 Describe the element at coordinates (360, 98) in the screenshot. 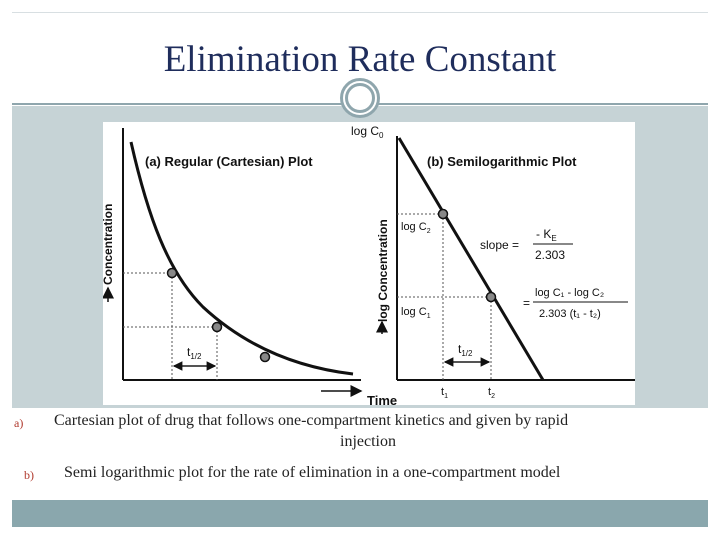

I see `ornament-ring-inner` at that location.